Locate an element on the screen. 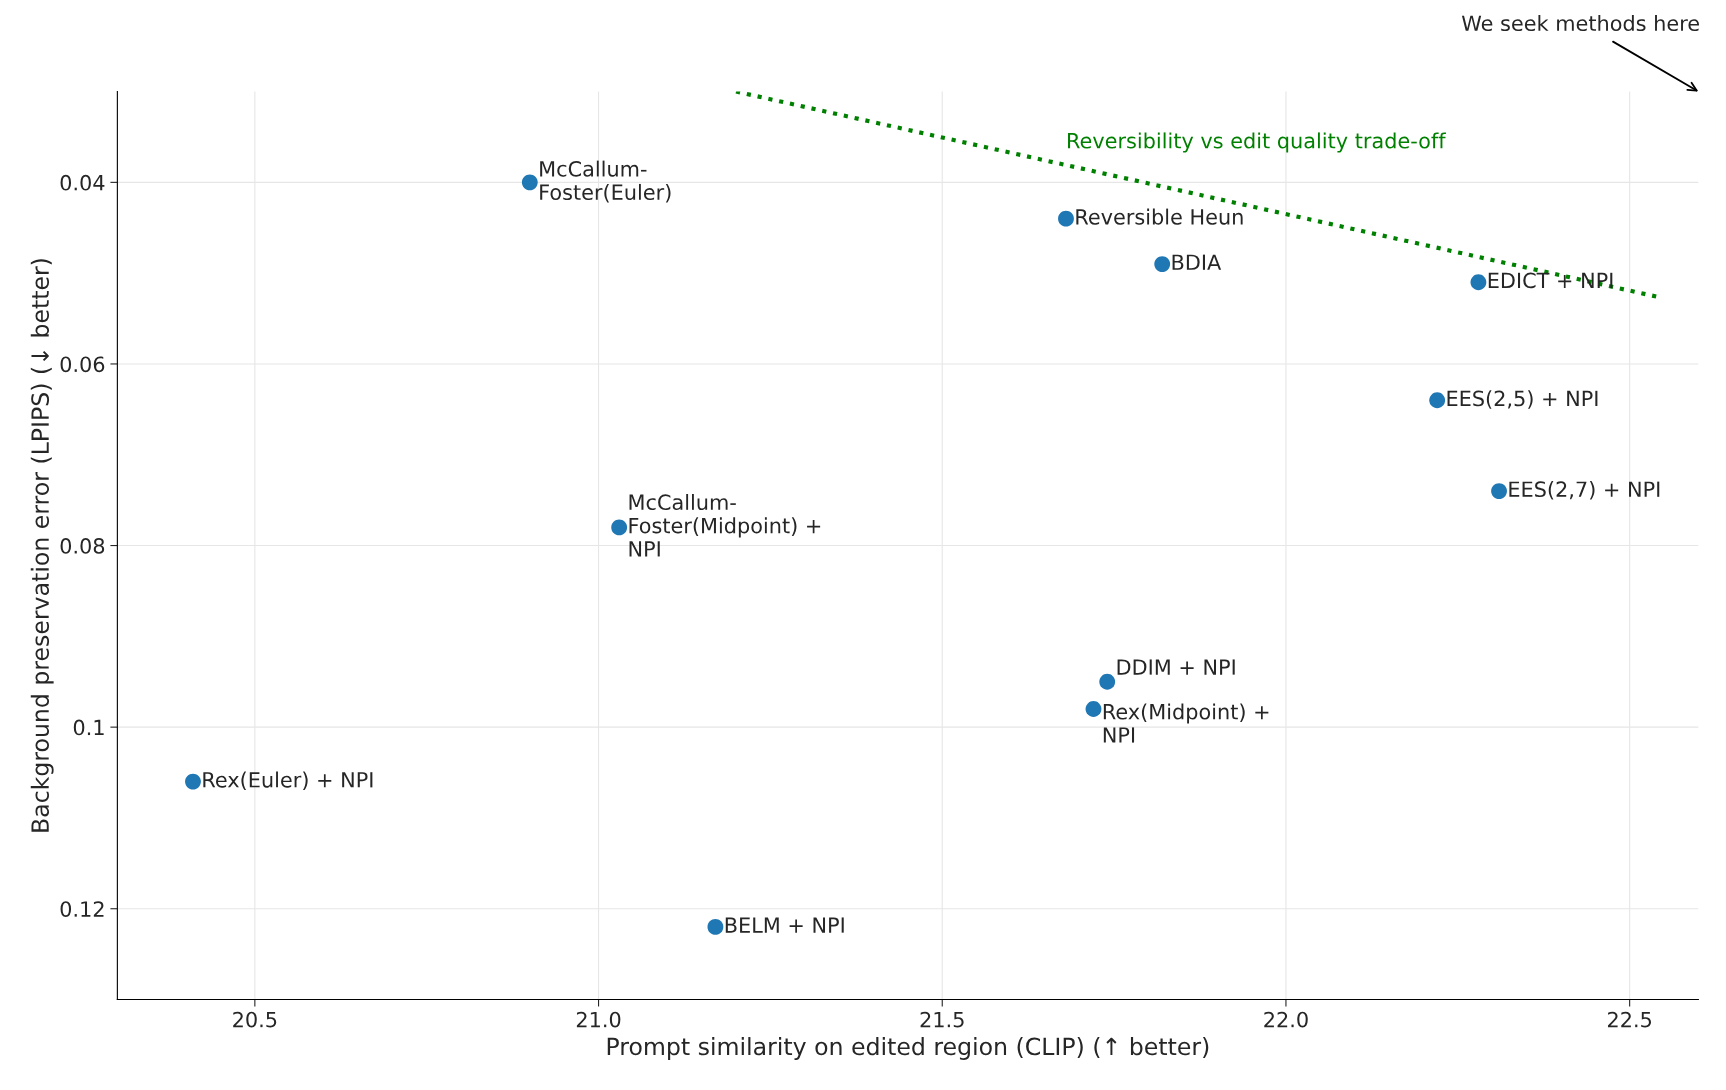 The width and height of the screenshot is (1726, 1090). annotation: BDIA is located at coordinates (1197, 262).